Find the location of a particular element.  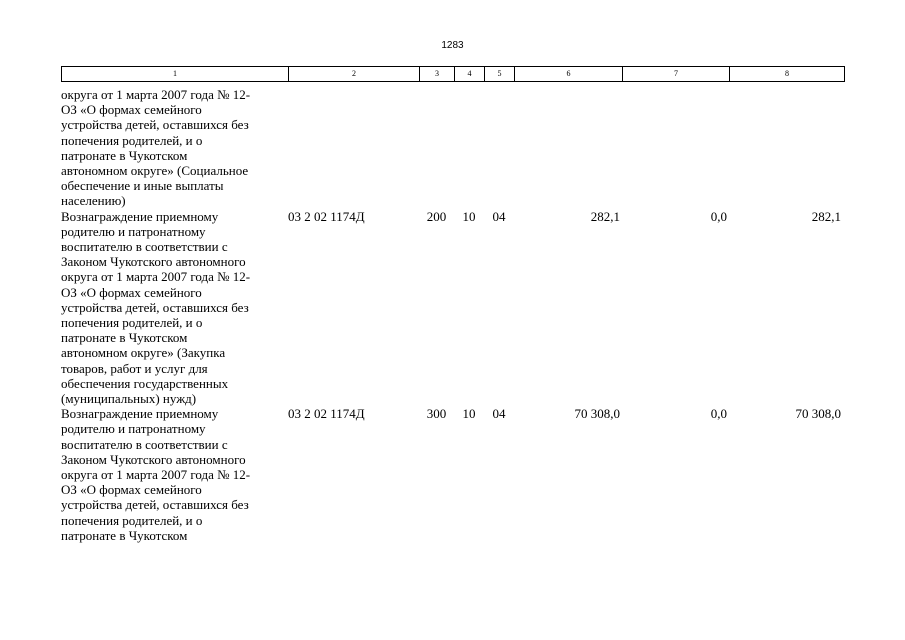

expense-type: 200 is located at coordinates (436, 216).